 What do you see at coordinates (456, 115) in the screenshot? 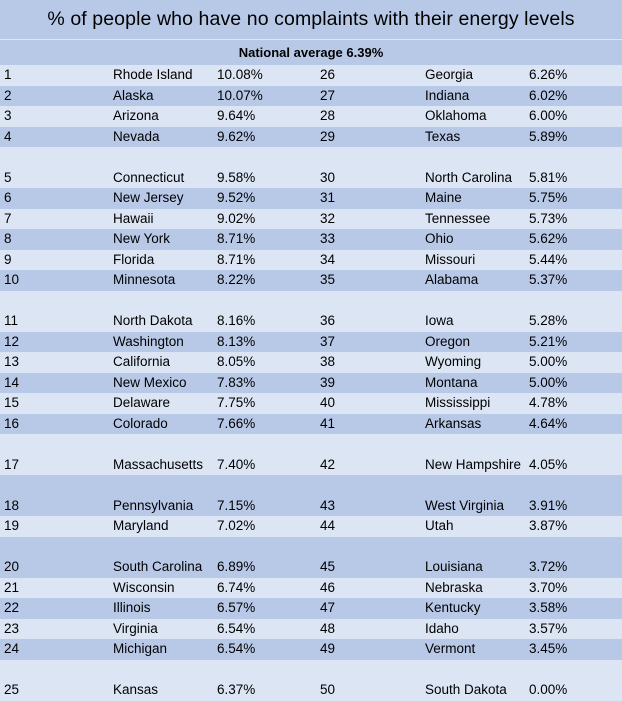
I see `state-right: Oklahoma` at bounding box center [456, 115].